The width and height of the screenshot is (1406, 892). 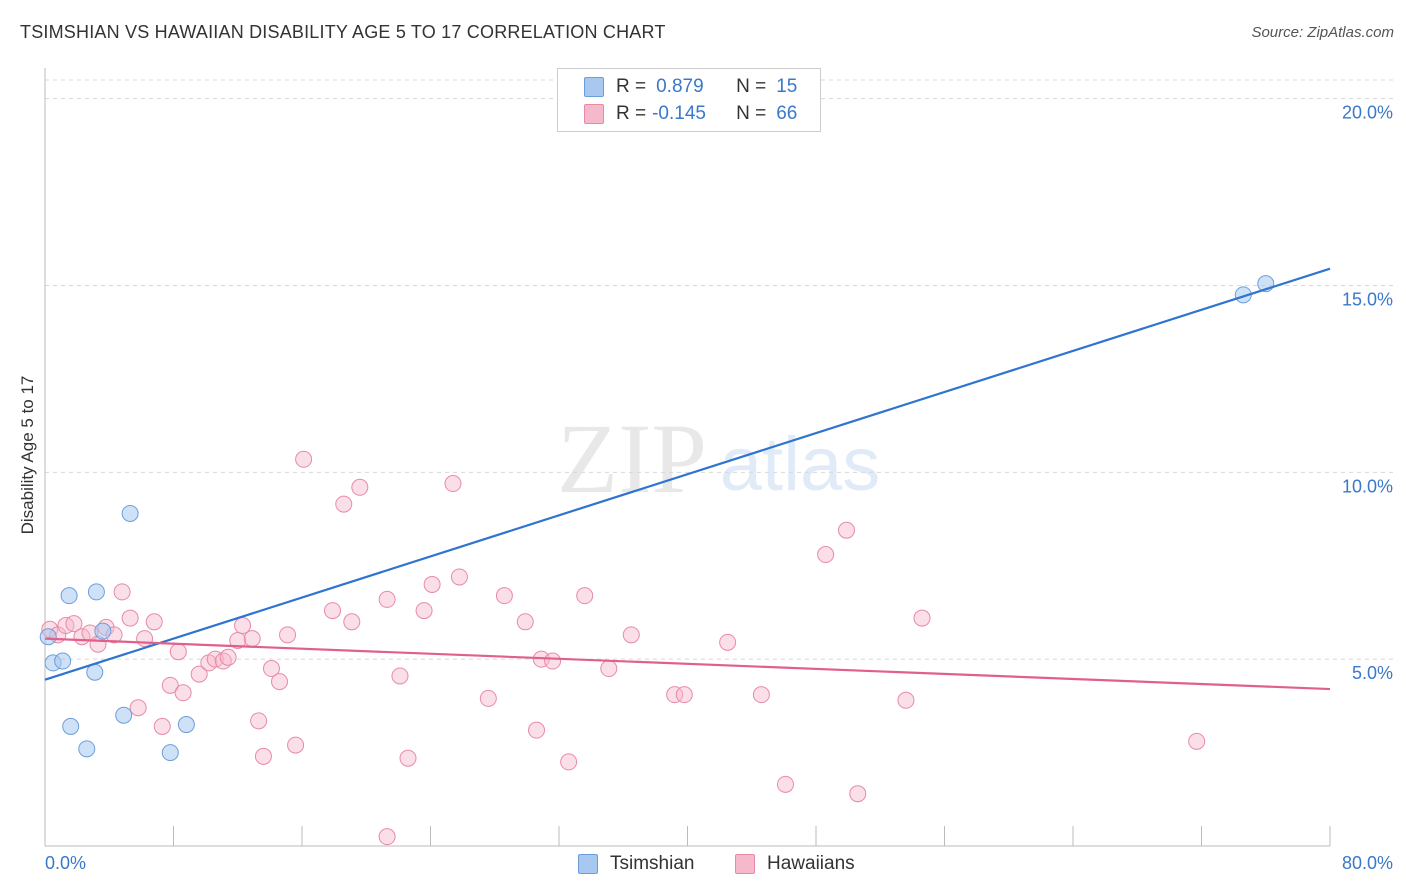 I want to click on legend-label-tsimshian: Tsimshian, so click(x=652, y=863).